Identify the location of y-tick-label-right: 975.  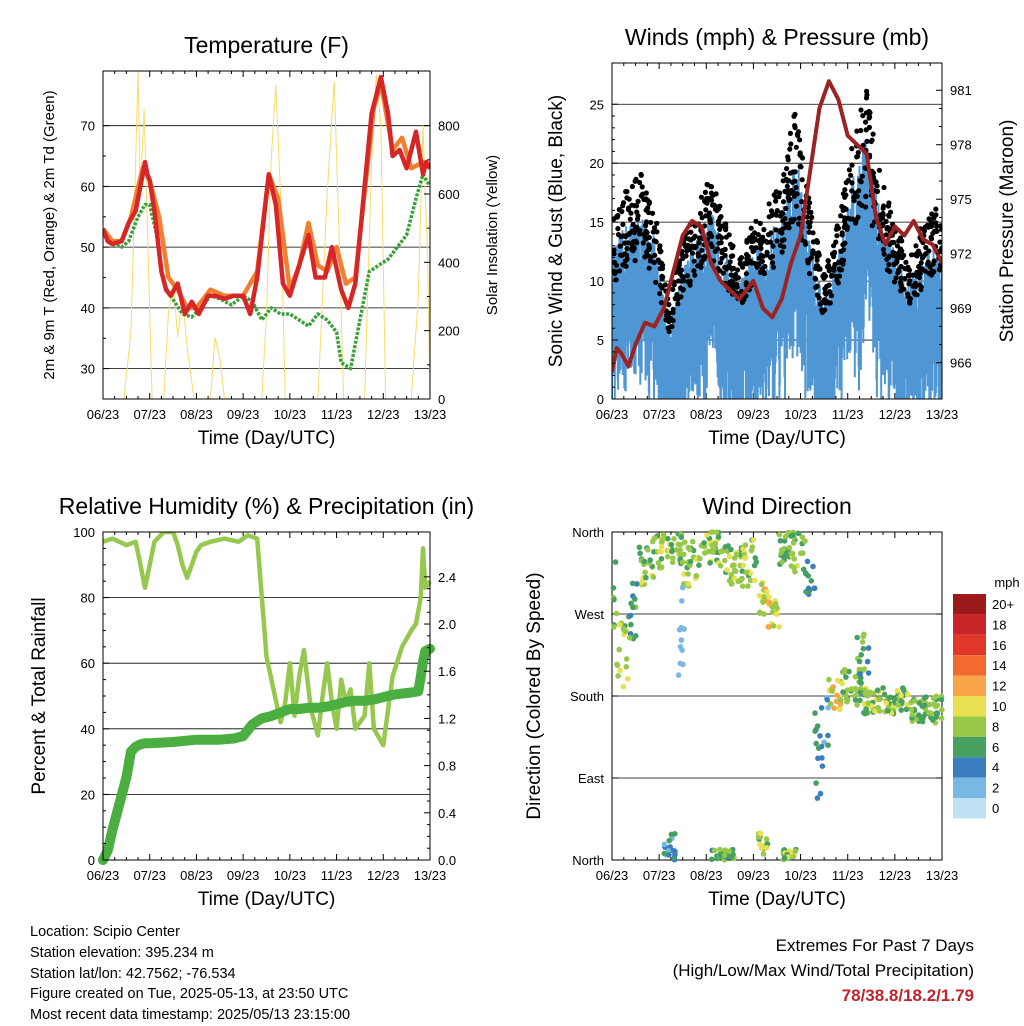
(961, 199).